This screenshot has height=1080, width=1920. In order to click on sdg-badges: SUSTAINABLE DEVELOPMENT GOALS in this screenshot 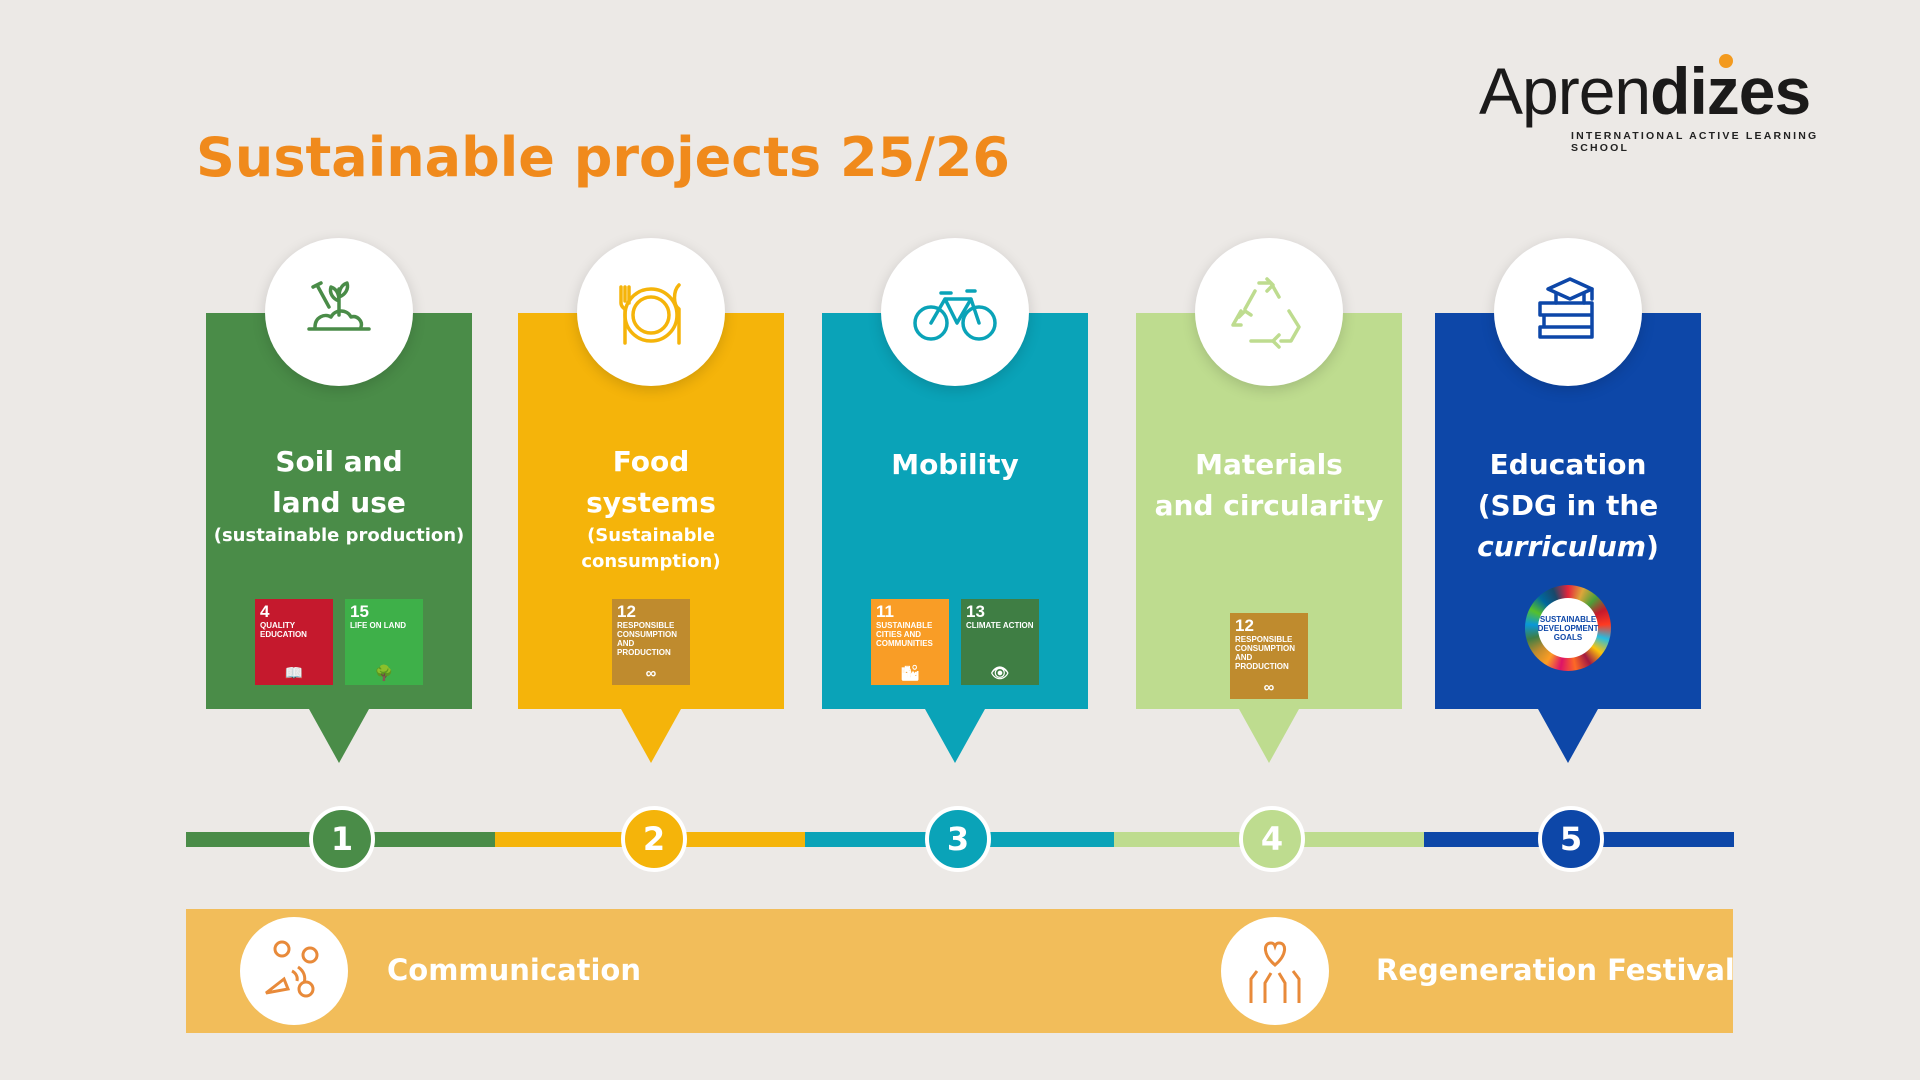, I will do `click(1568, 628)`.